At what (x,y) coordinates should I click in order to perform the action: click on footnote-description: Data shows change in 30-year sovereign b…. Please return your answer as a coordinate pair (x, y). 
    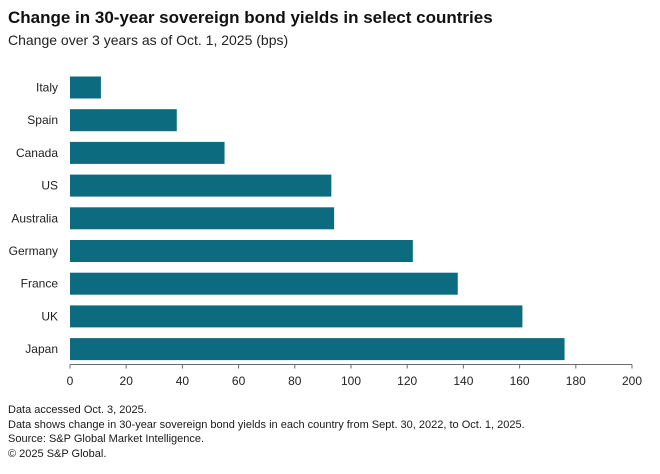
    Looking at the image, I should click on (266, 424).